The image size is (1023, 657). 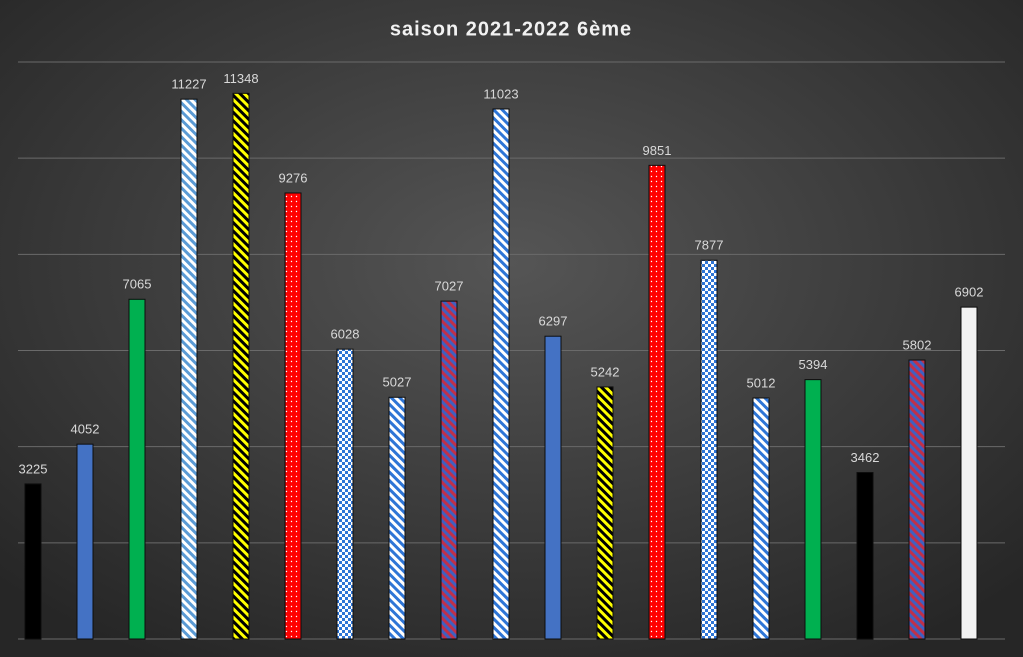 I want to click on data-label: 6028, so click(x=345, y=334).